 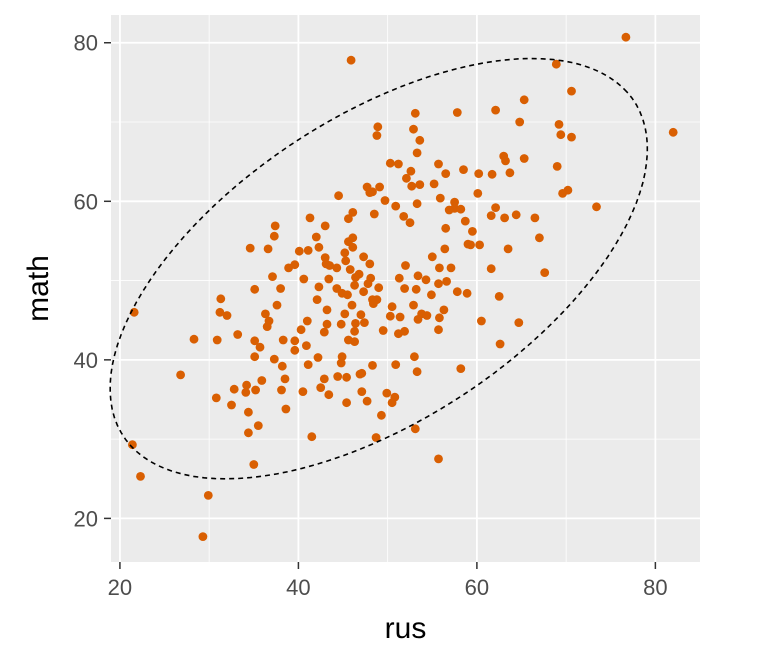 What do you see at coordinates (86, 43) in the screenshot?
I see `y-tick-label: 80` at bounding box center [86, 43].